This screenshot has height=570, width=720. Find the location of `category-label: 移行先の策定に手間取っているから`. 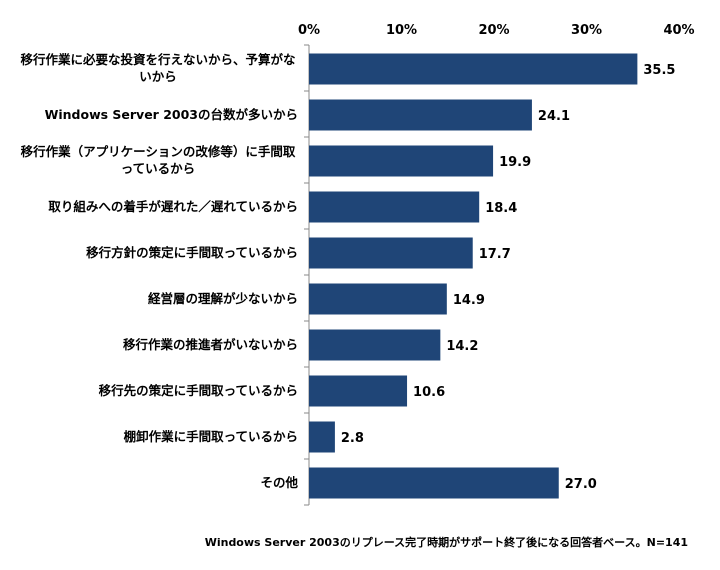

category-label: 移行先の策定に手間取っているから is located at coordinates (158, 390).